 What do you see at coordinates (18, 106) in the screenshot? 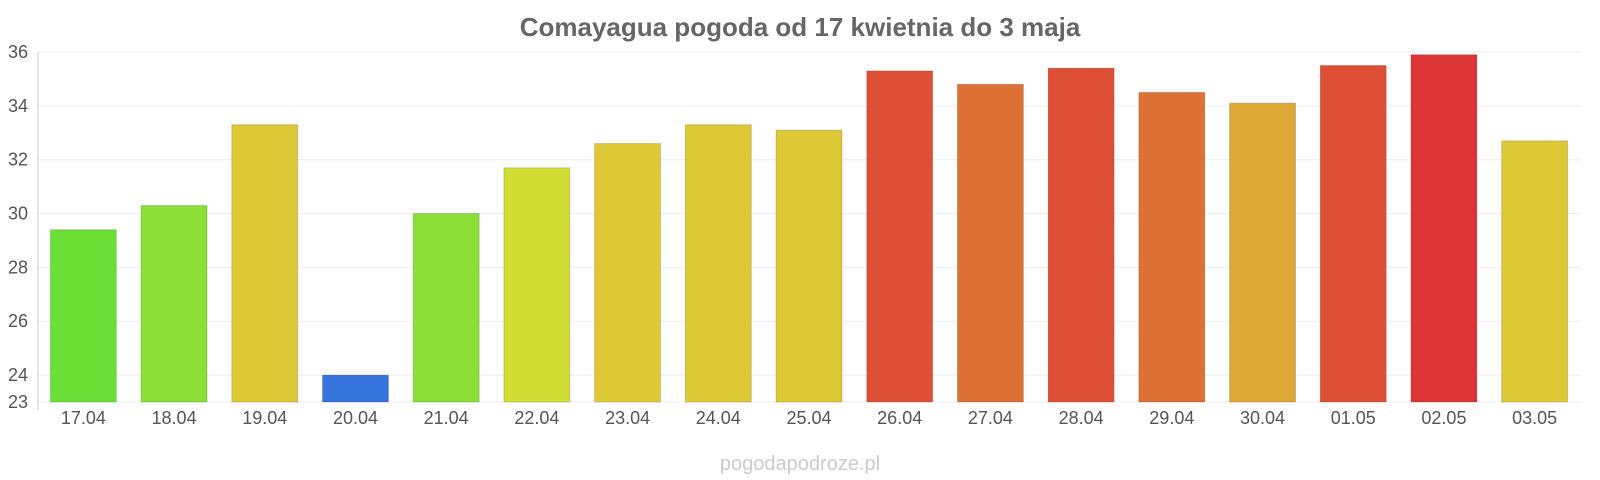
I see `y-tick-label: 34` at bounding box center [18, 106].